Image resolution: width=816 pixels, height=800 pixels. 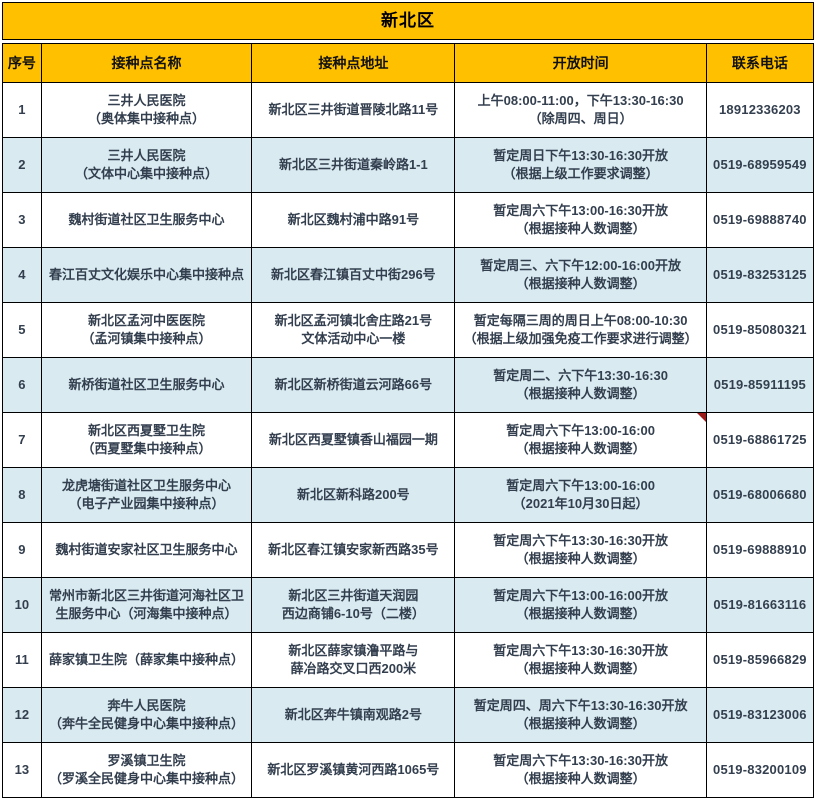 I want to click on site-name-cell: 三井人民医院 （文体中心集中接种点）, so click(x=146, y=165).